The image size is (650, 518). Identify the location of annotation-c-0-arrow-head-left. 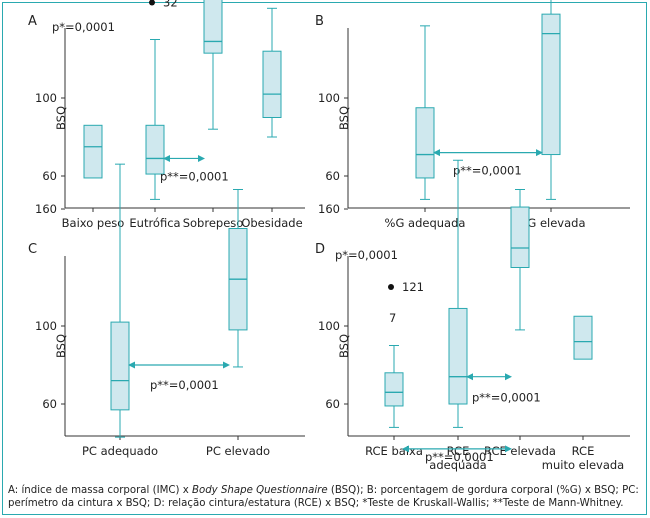
(131, 365).